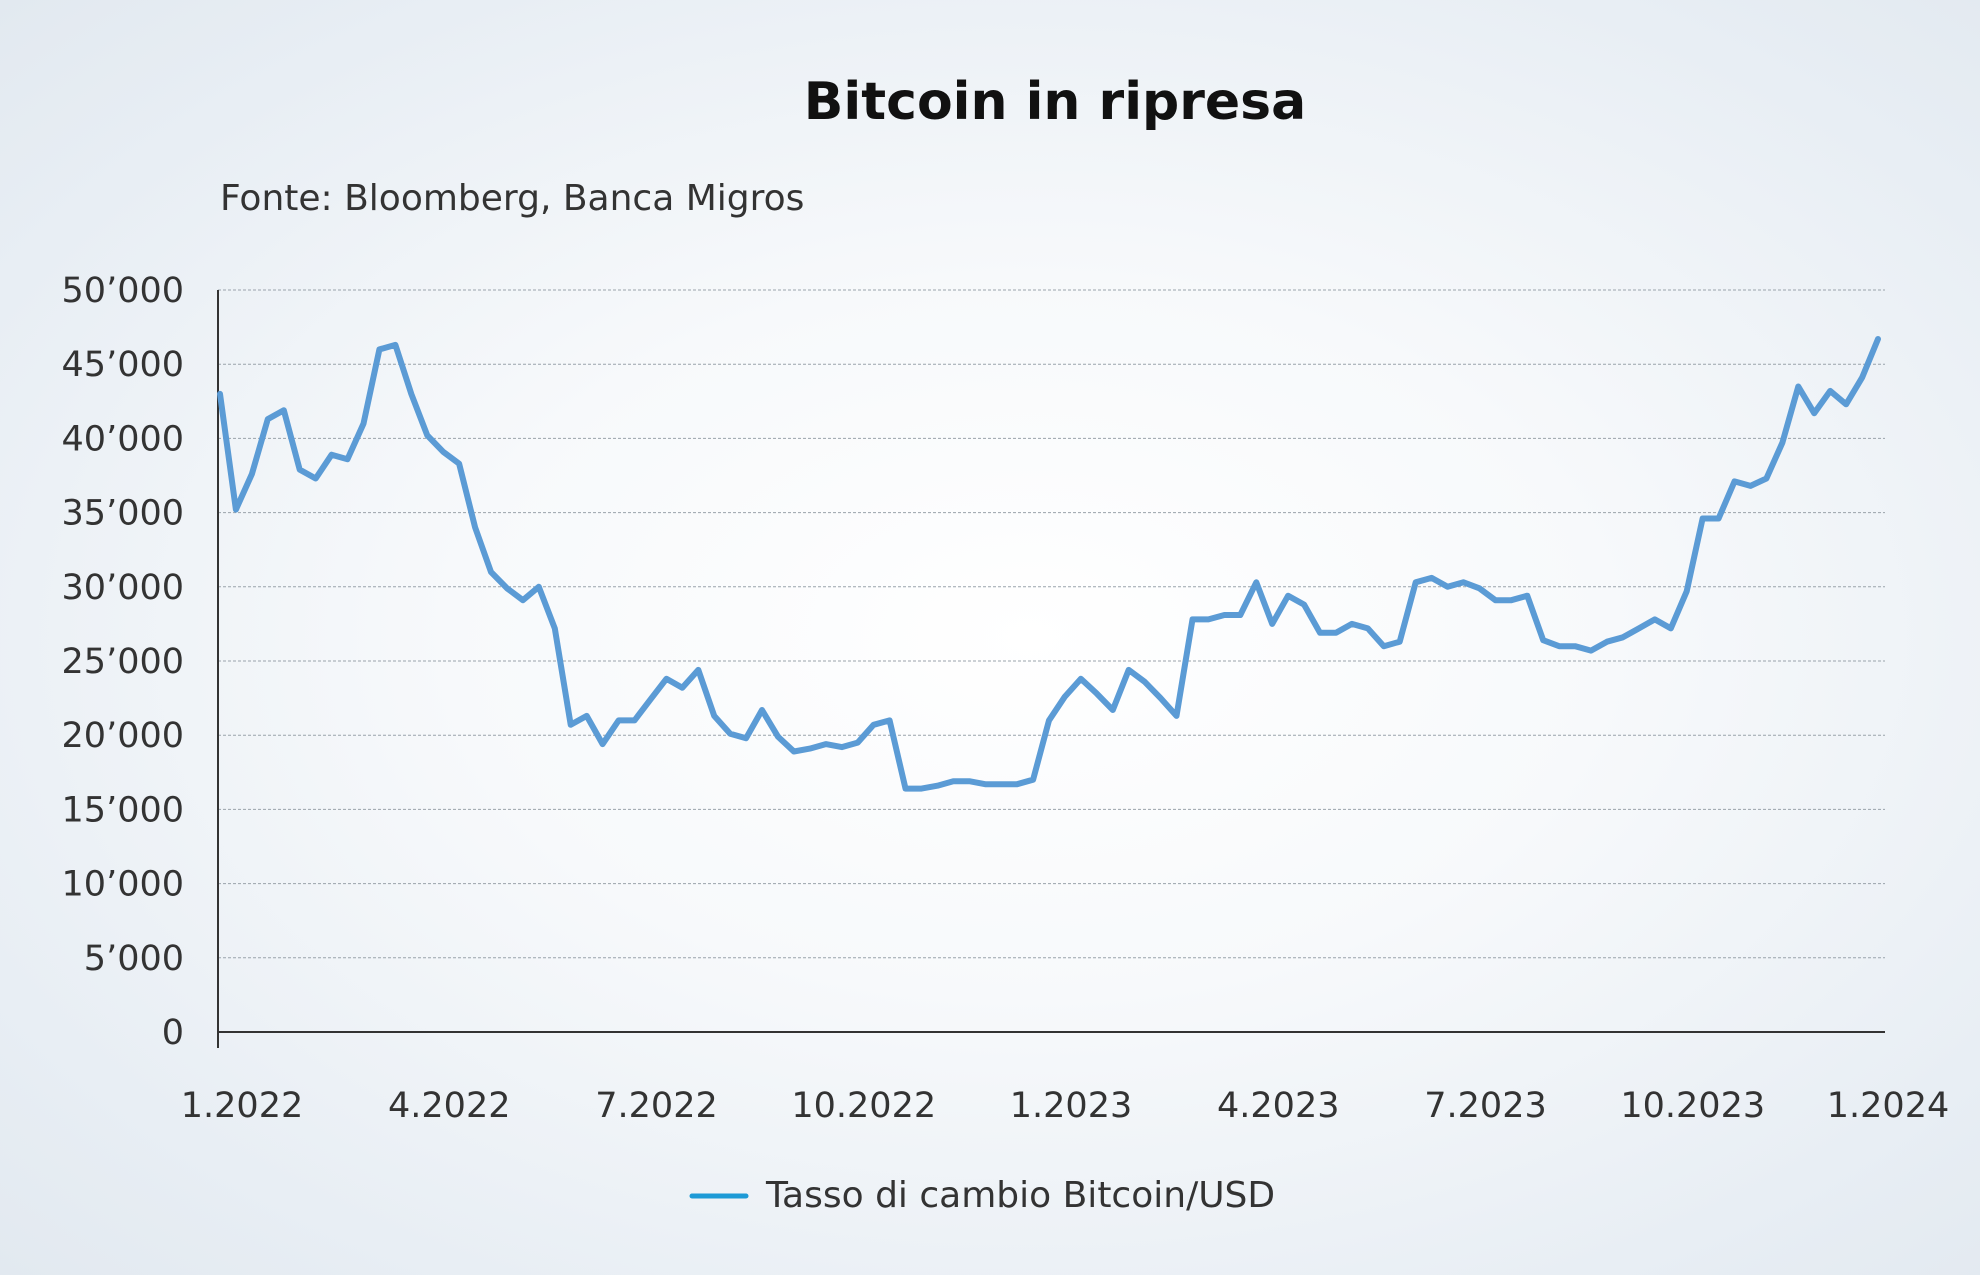 This screenshot has width=1980, height=1275. Describe the element at coordinates (656, 1106) in the screenshot. I see `x-tick-label: 7.2022` at that location.